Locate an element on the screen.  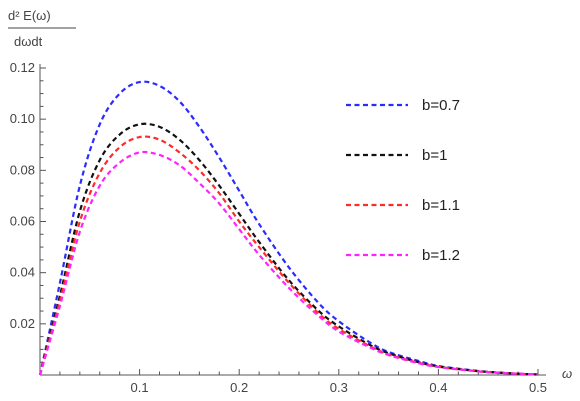
y-tick-label: 0.06 is located at coordinates (22, 221).